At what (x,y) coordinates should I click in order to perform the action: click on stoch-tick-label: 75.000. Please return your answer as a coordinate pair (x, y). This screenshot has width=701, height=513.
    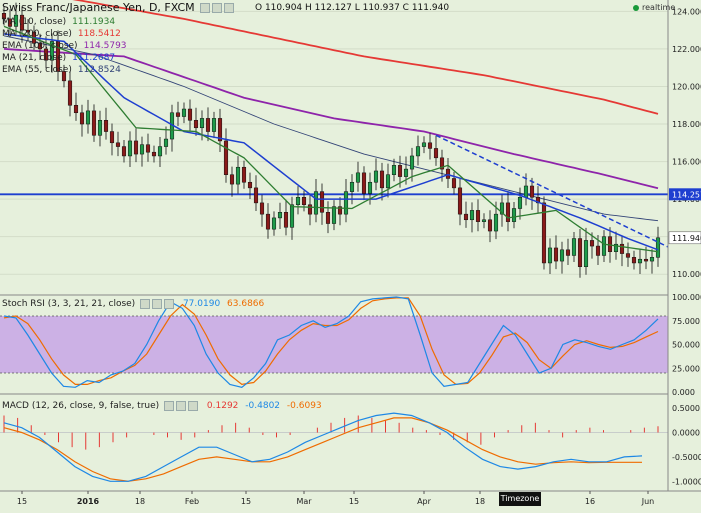
    Looking at the image, I should click on (686, 321).